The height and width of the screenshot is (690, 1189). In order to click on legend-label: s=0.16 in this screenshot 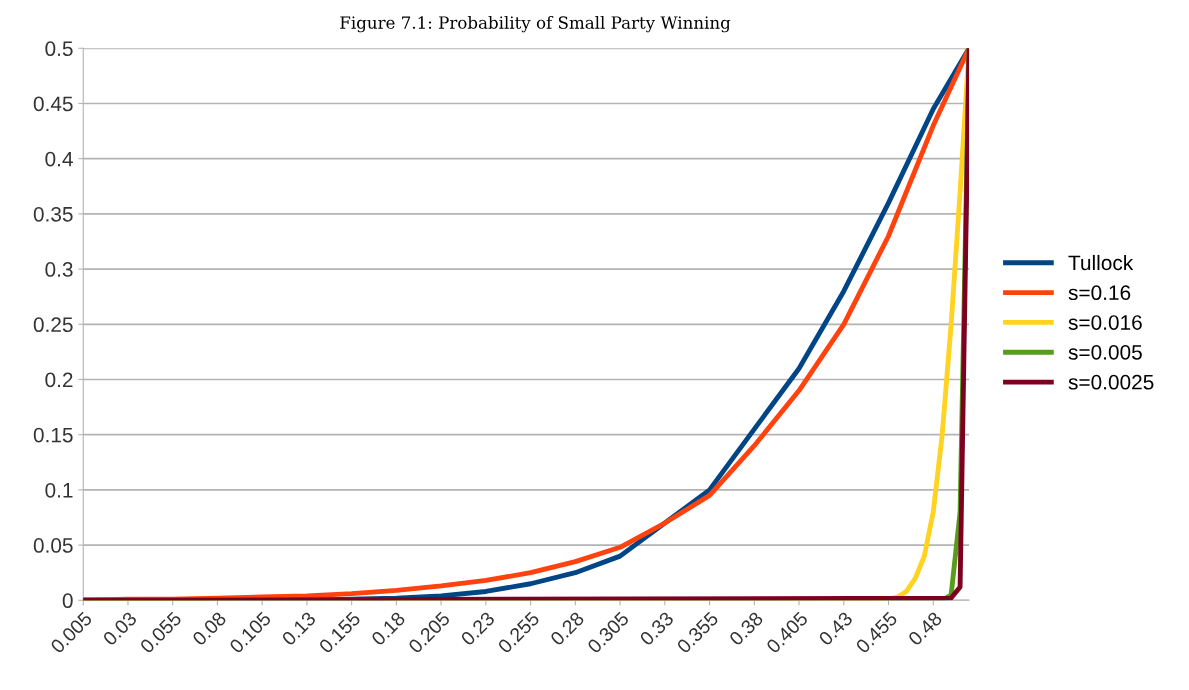, I will do `click(1099, 293)`.